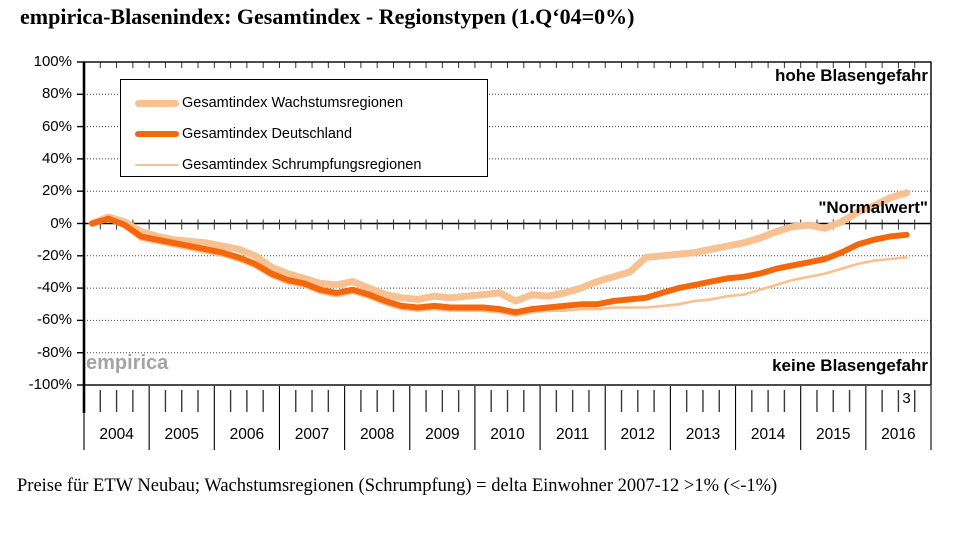 The height and width of the screenshot is (536, 967). I want to click on x-axis-year-label: 2007, so click(312, 434).